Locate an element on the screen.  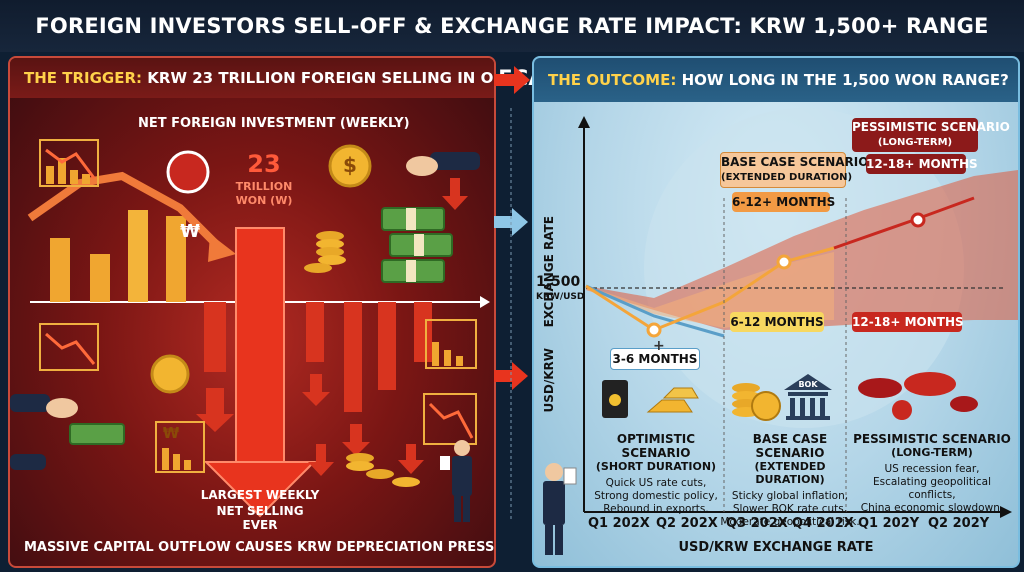
bank-label: BOK is located at coordinates (808, 384).